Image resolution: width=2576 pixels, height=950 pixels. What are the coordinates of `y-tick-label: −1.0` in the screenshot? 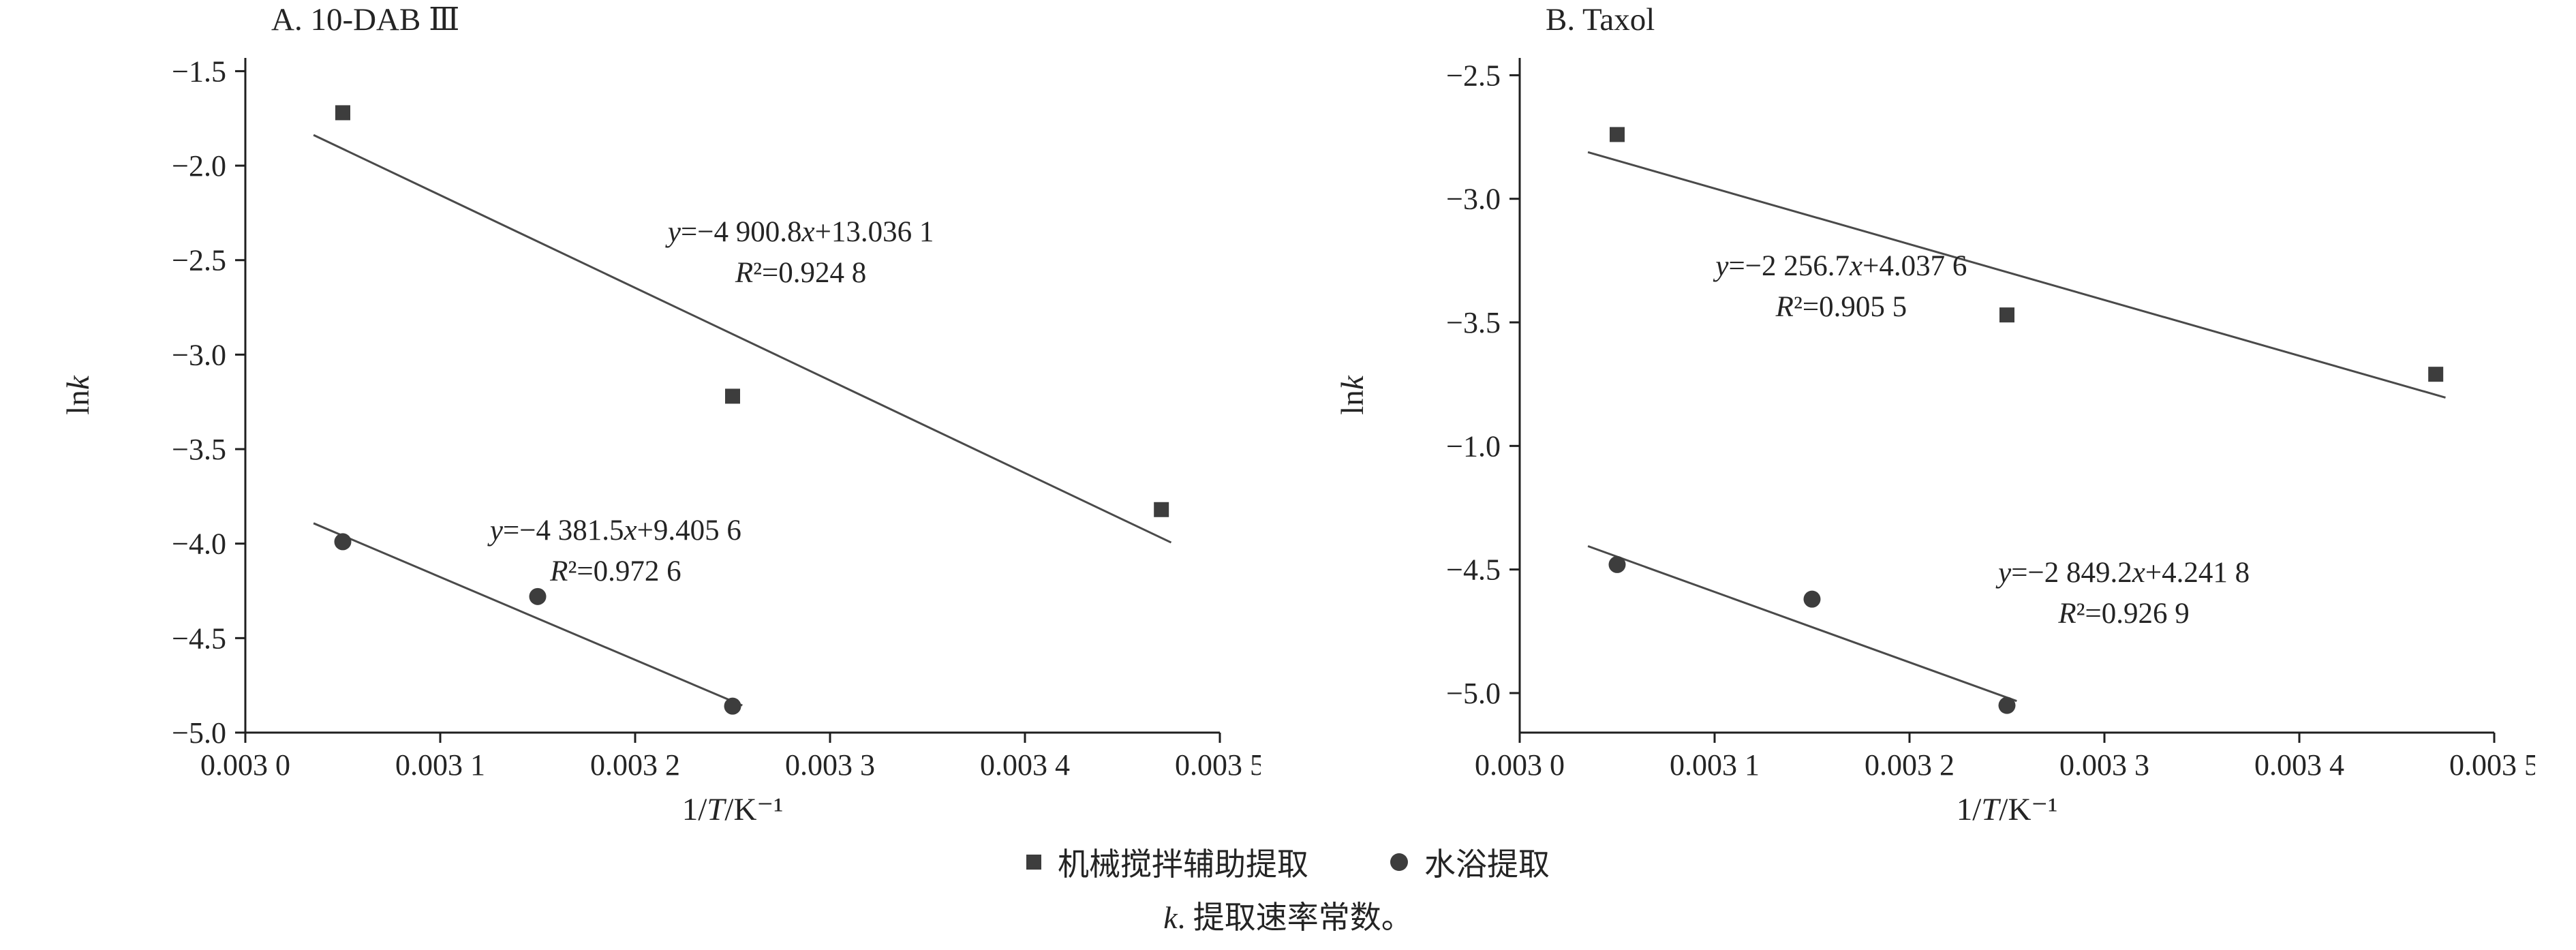 It's located at (1474, 446).